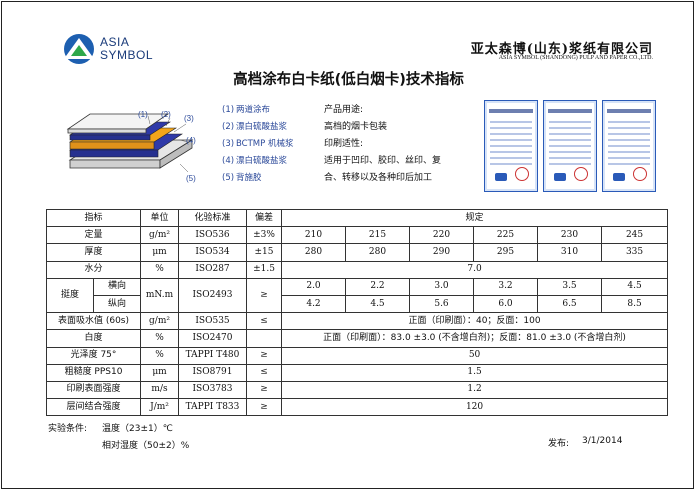  I want to click on layer-number-1: (1), so click(143, 114).